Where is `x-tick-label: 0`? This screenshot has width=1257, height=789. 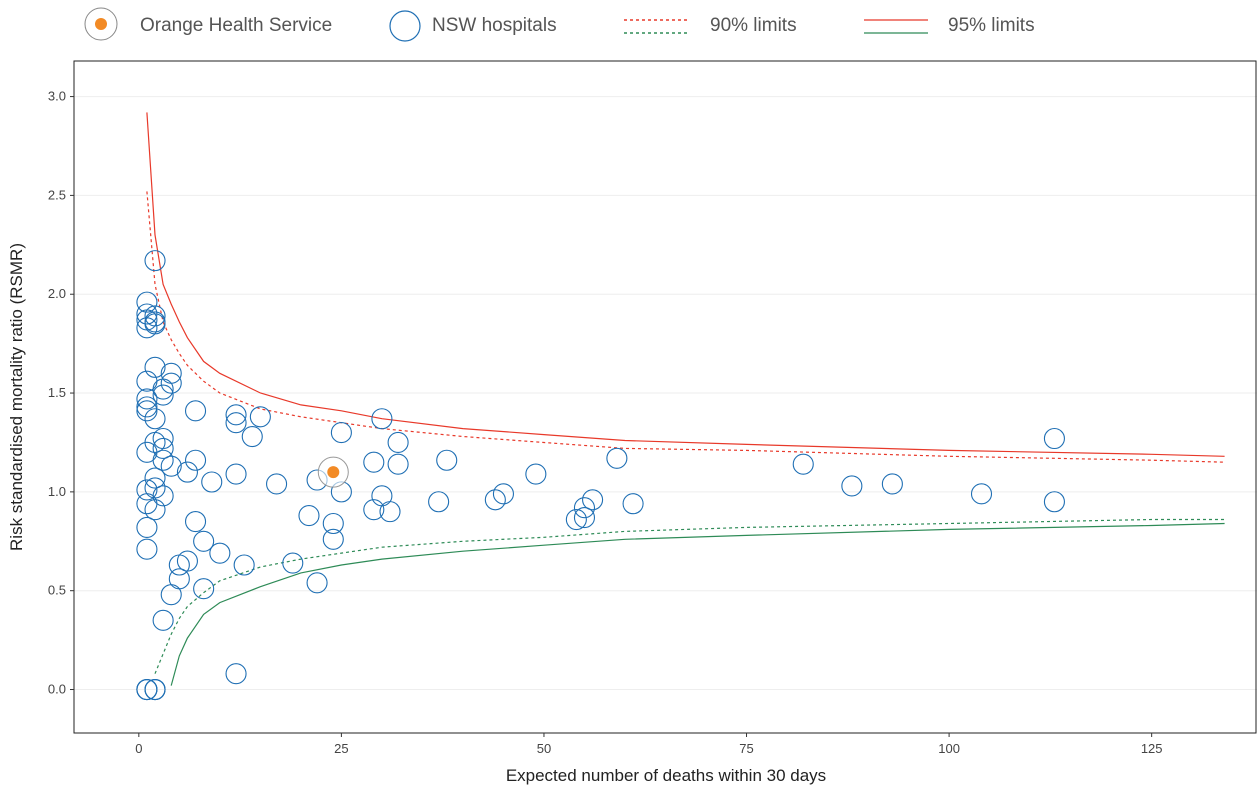
x-tick-label: 0 is located at coordinates (138, 748).